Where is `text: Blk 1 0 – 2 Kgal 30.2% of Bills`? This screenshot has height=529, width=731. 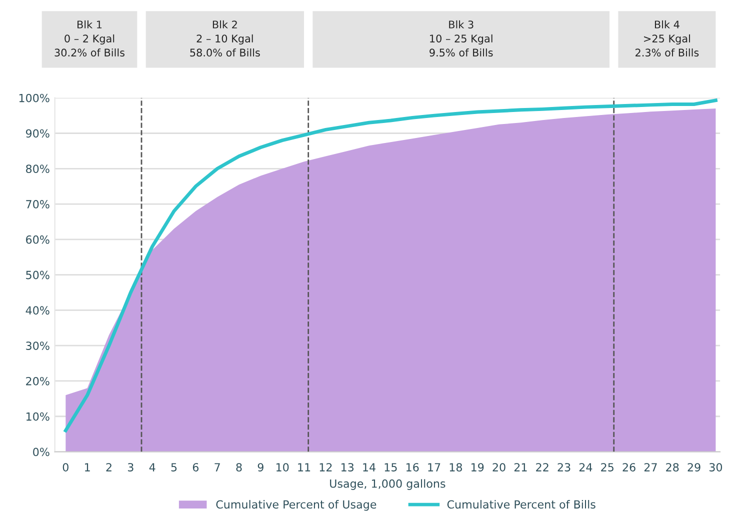 text: Blk 1 0 – 2 Kgal 30.2% of Bills is located at coordinates (89, 38).